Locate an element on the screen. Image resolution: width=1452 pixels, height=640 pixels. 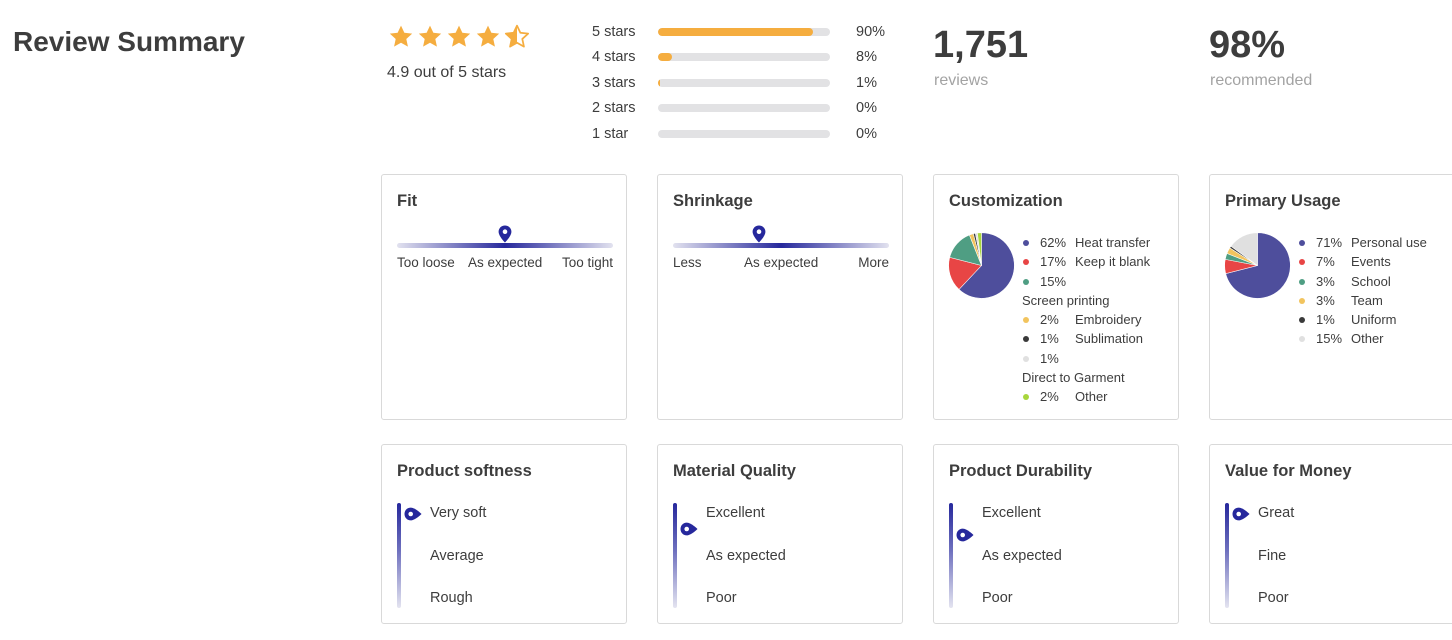
legend-name: School is located at coordinates (1371, 281).